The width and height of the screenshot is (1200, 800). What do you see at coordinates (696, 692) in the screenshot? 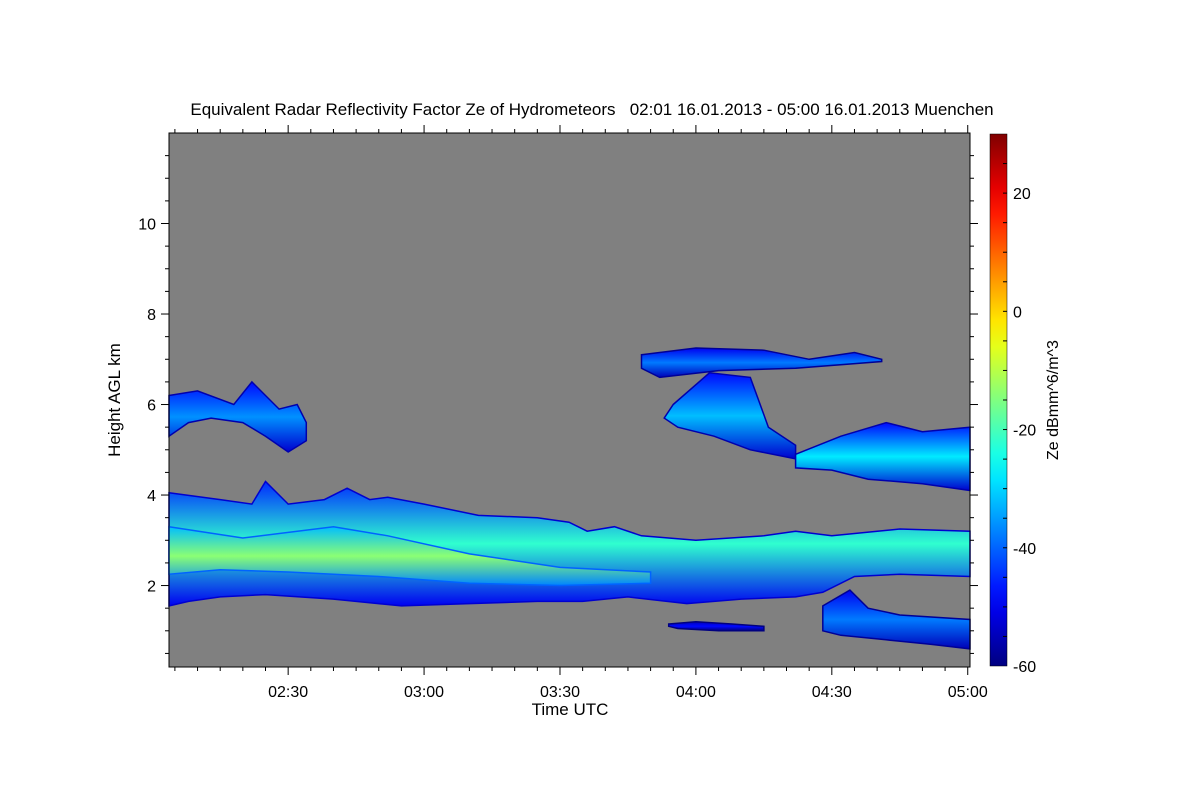
I see `x-tick-label: 04:00` at bounding box center [696, 692].